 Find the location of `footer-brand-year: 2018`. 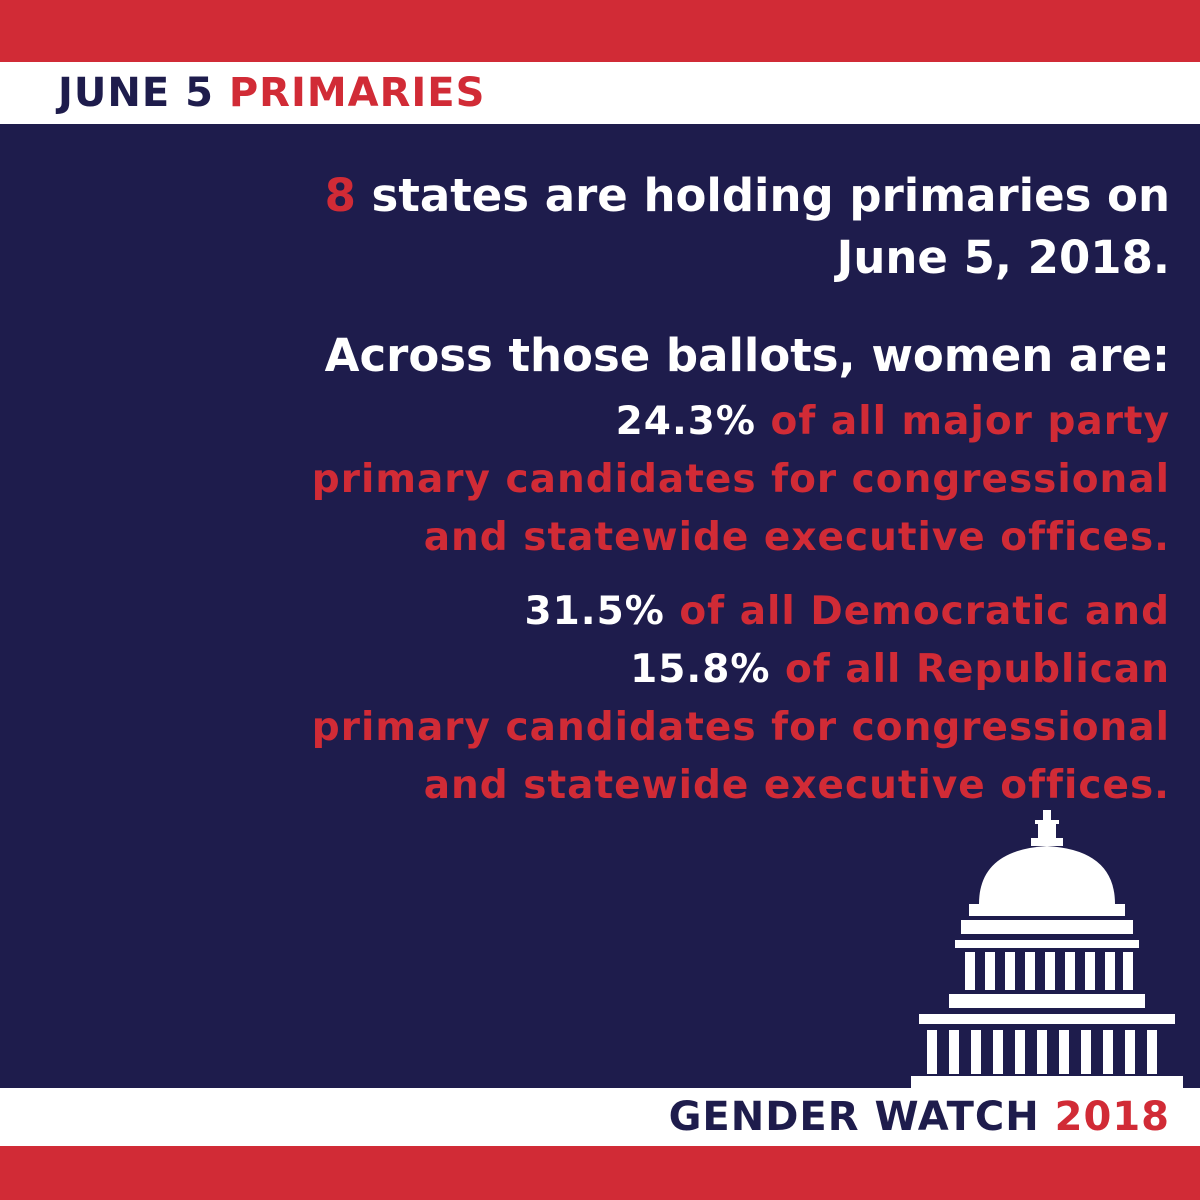

footer-brand-year: 2018 is located at coordinates (1112, 1117).